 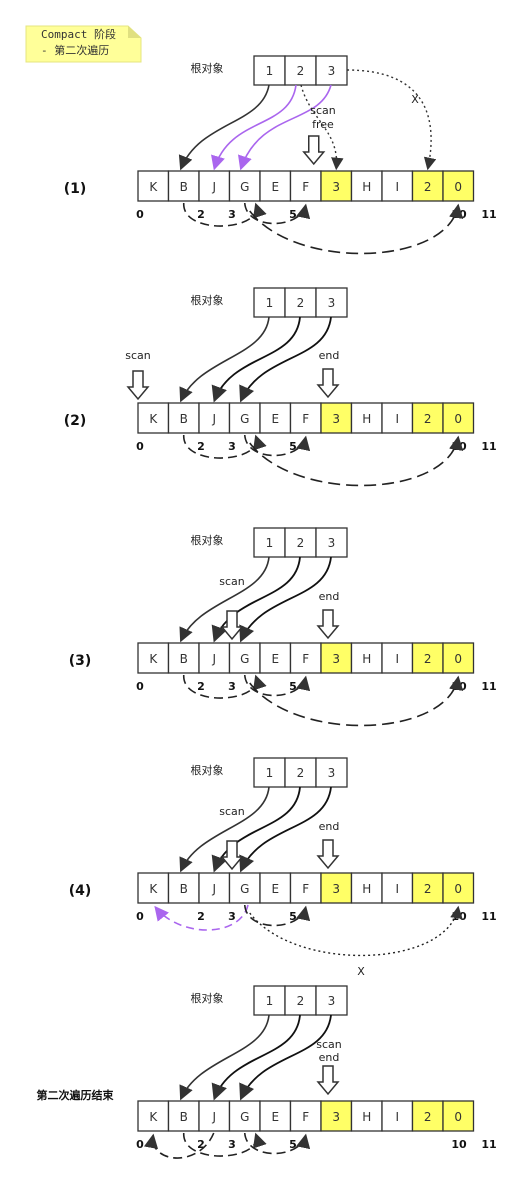 What do you see at coordinates (78, 34) in the screenshot?
I see `note-line1: Compact 阶段` at bounding box center [78, 34].